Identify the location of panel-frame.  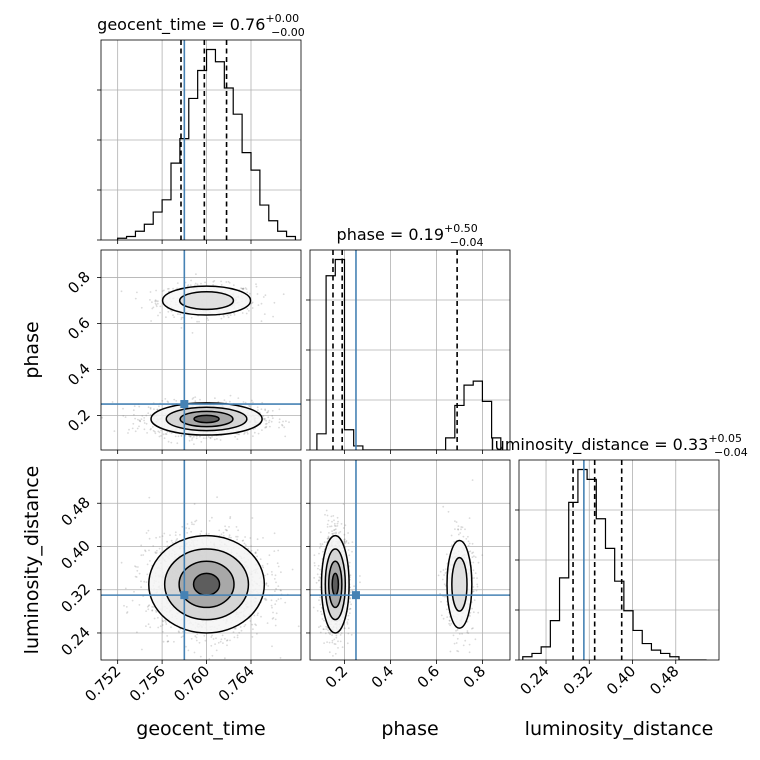
(201, 560).